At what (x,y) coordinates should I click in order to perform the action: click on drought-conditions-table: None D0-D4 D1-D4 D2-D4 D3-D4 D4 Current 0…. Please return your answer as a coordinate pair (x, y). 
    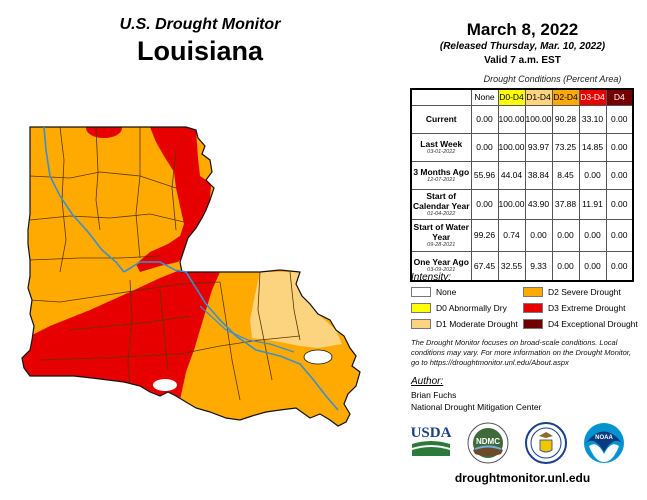
    Looking at the image, I should click on (522, 185).